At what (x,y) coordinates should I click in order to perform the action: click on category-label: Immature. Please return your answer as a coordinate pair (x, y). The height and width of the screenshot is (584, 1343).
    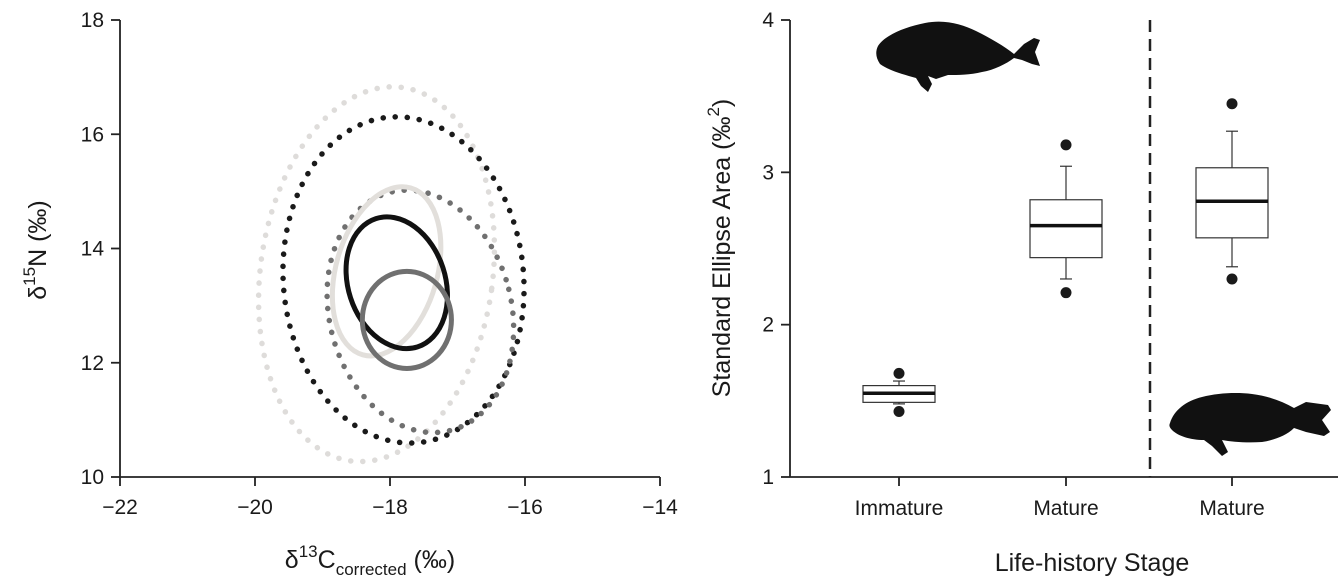
    Looking at the image, I should click on (899, 508).